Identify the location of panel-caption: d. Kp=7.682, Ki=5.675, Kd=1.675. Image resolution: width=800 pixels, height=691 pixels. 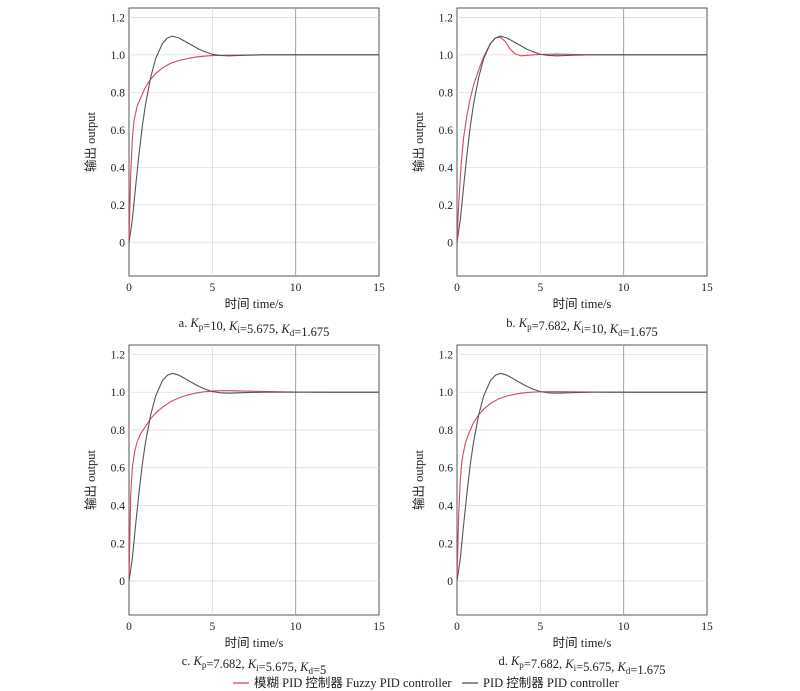
(581, 665).